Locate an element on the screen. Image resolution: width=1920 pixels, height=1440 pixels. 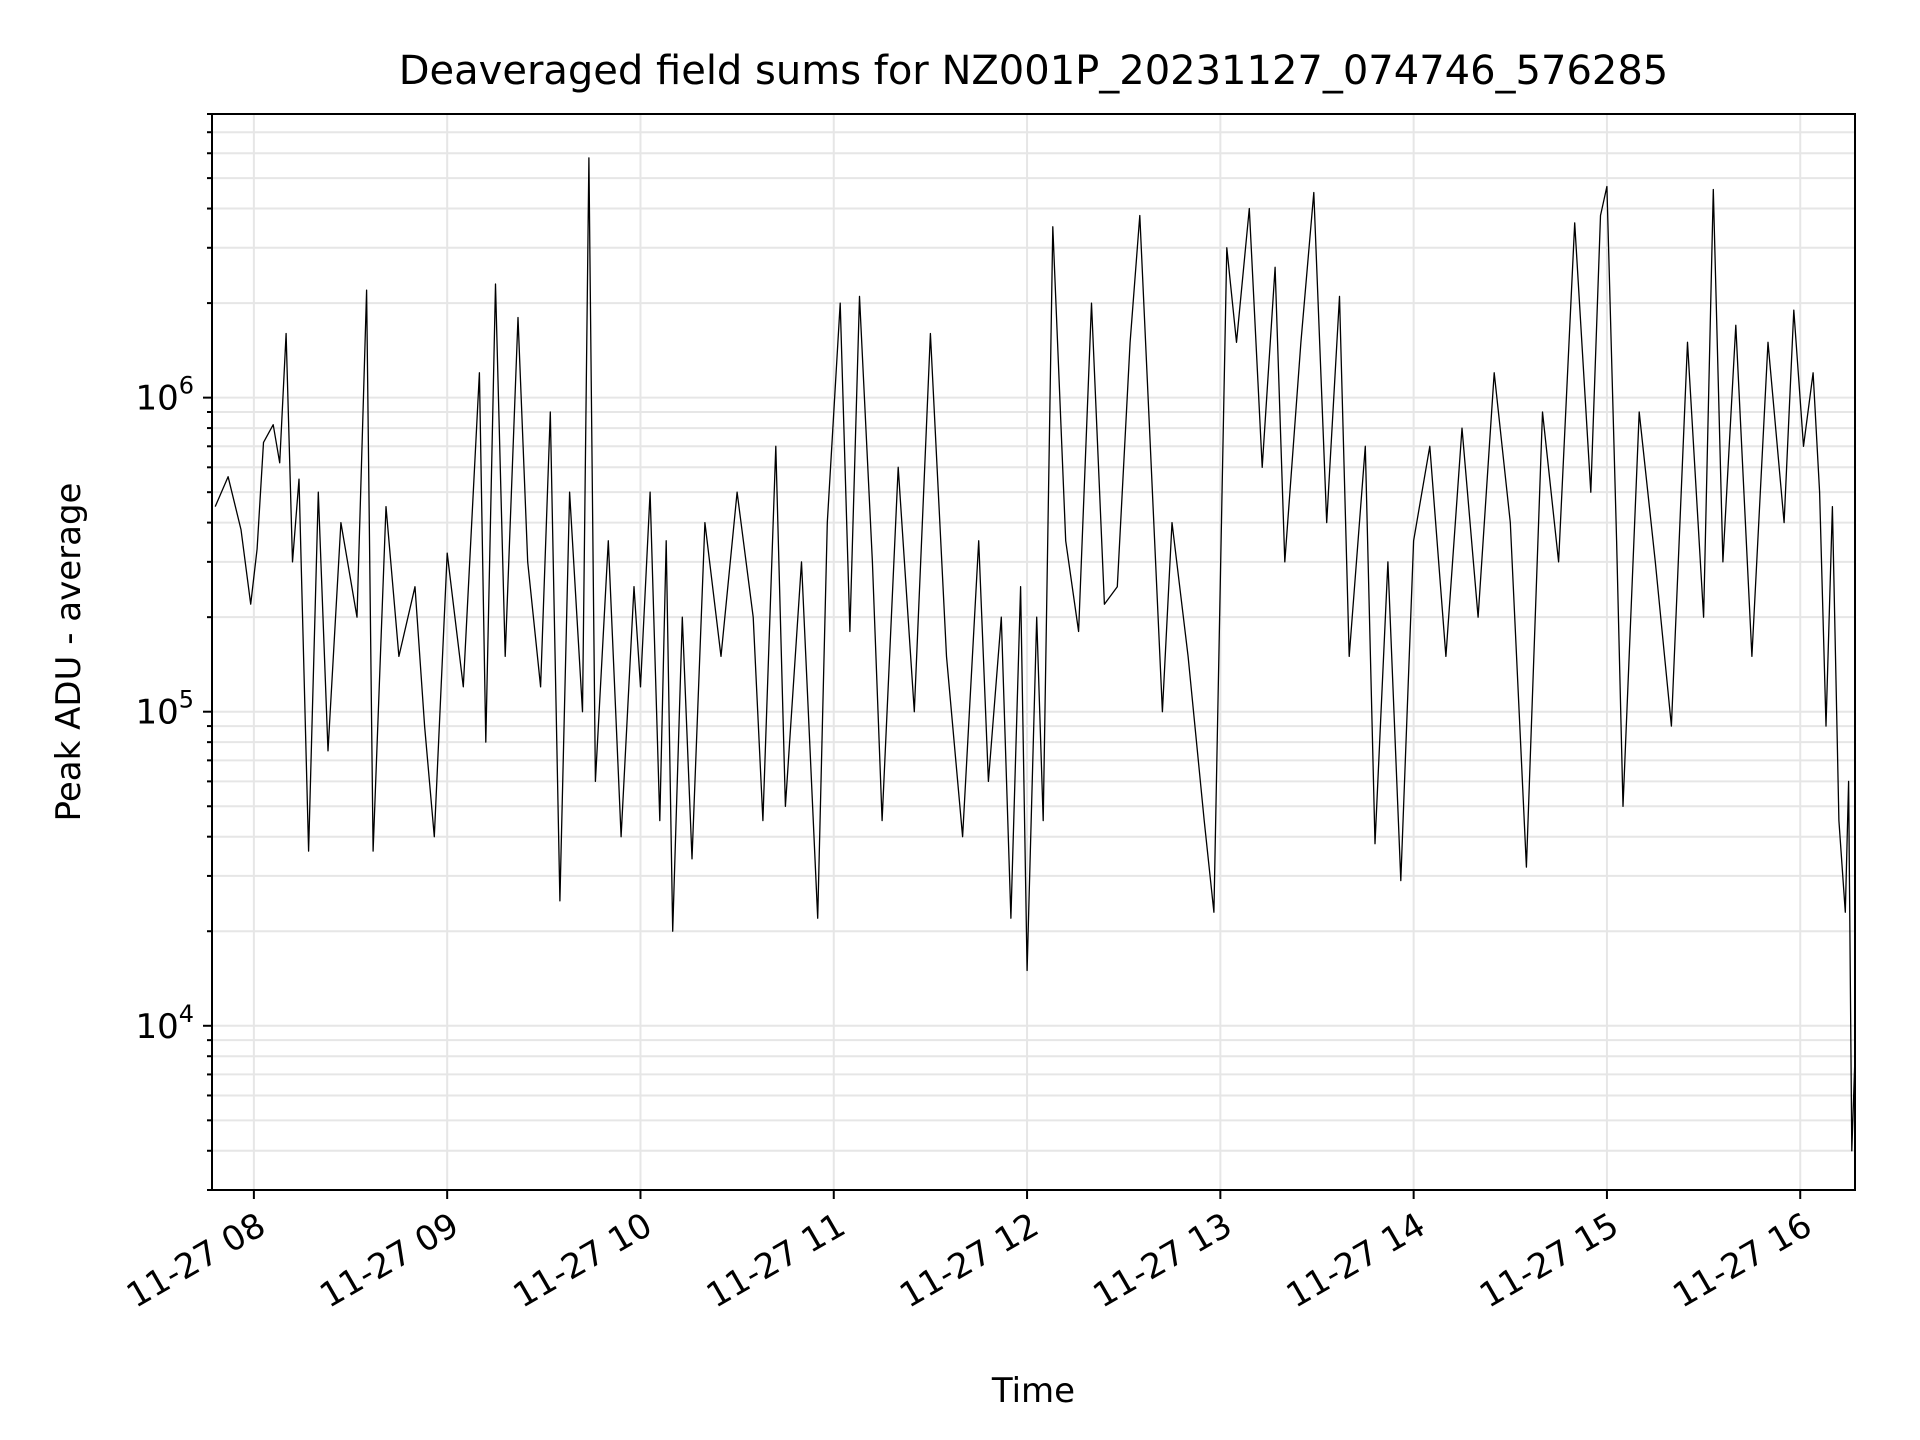
y-axis-label: Peak ADU - average is located at coordinates (69, 652).